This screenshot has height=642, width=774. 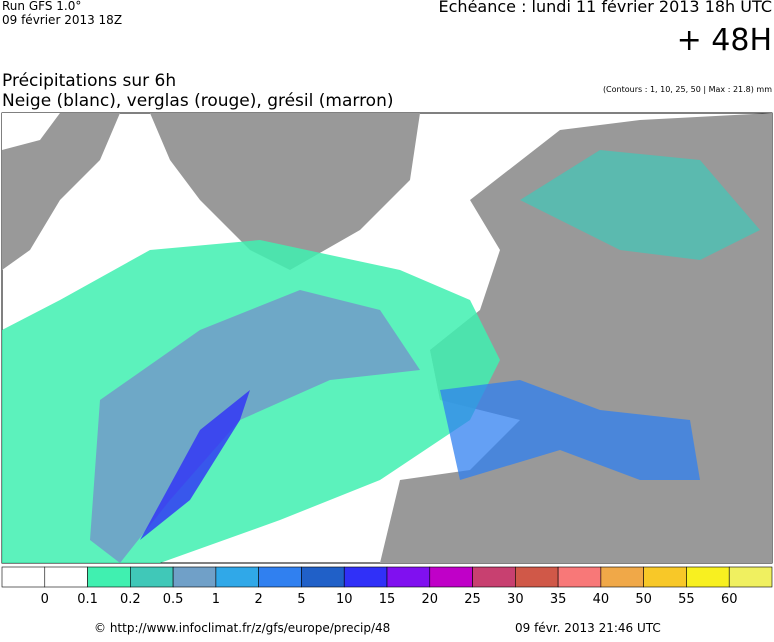 What do you see at coordinates (344, 599) in the screenshot?
I see `legend-label: 10` at bounding box center [344, 599].